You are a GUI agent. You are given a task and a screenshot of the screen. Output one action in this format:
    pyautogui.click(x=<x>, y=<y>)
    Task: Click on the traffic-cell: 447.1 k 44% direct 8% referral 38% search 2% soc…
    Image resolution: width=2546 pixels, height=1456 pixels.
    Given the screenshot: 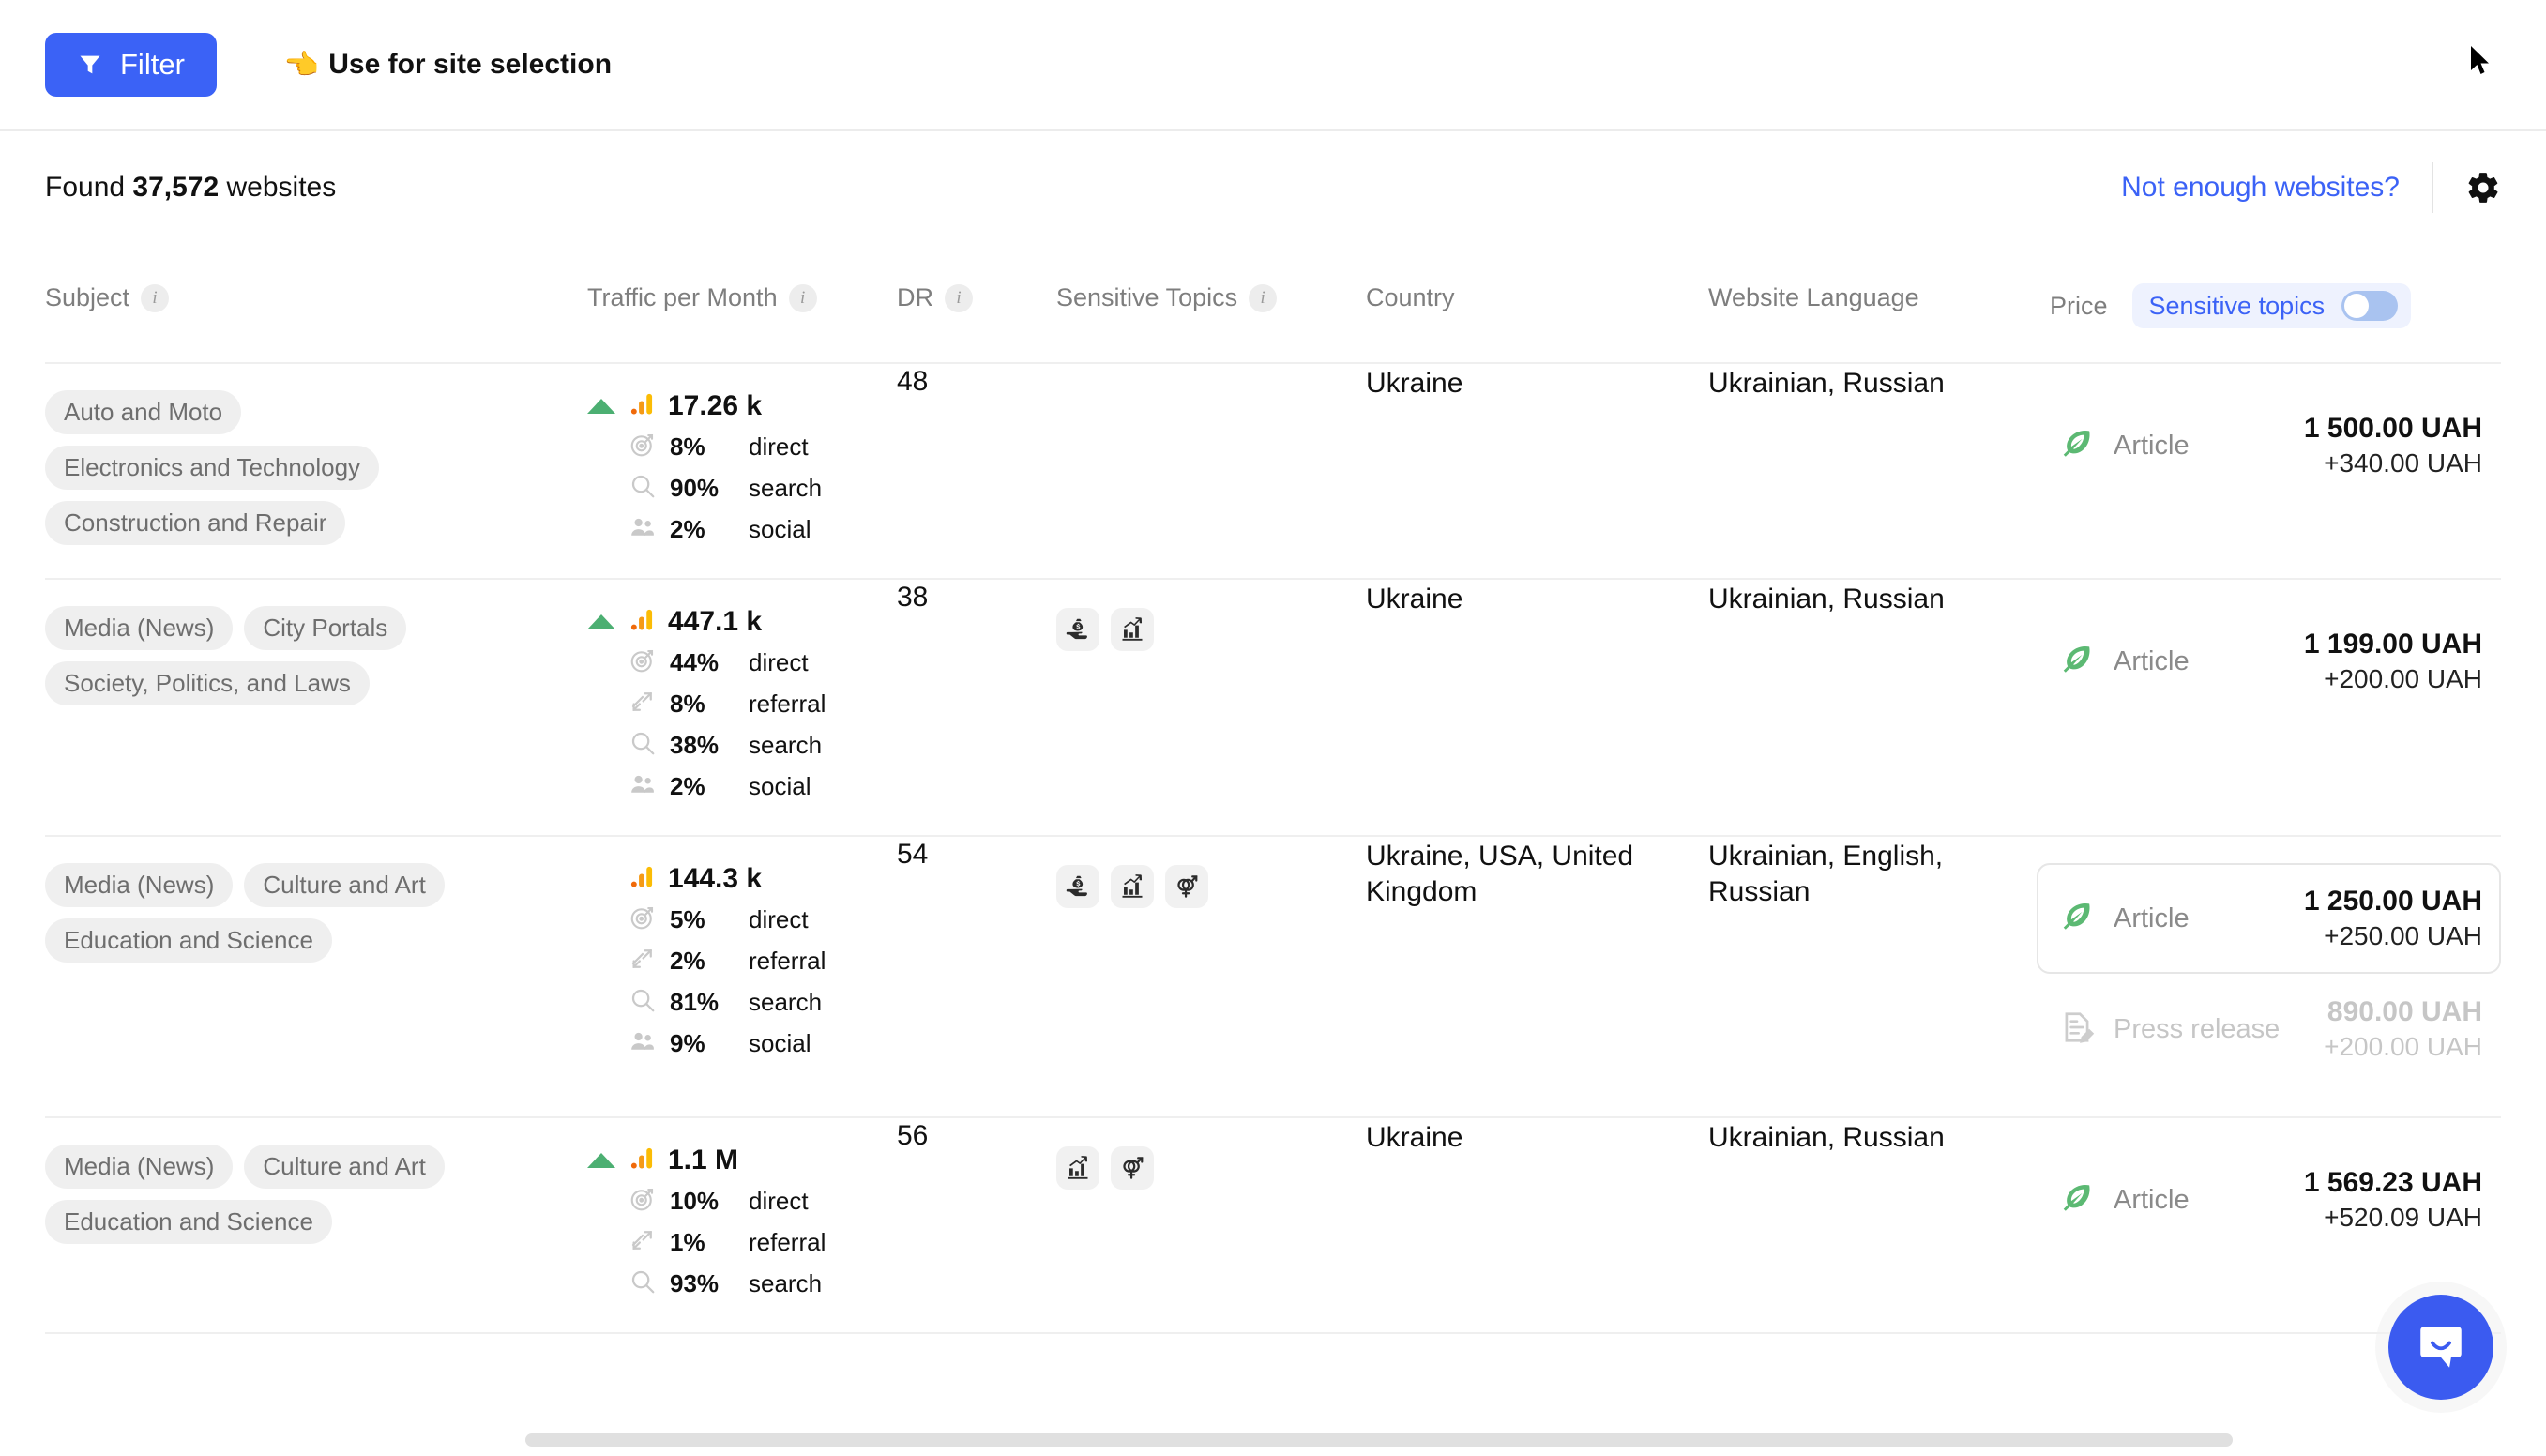 What is the action you would take?
    pyautogui.click(x=742, y=707)
    